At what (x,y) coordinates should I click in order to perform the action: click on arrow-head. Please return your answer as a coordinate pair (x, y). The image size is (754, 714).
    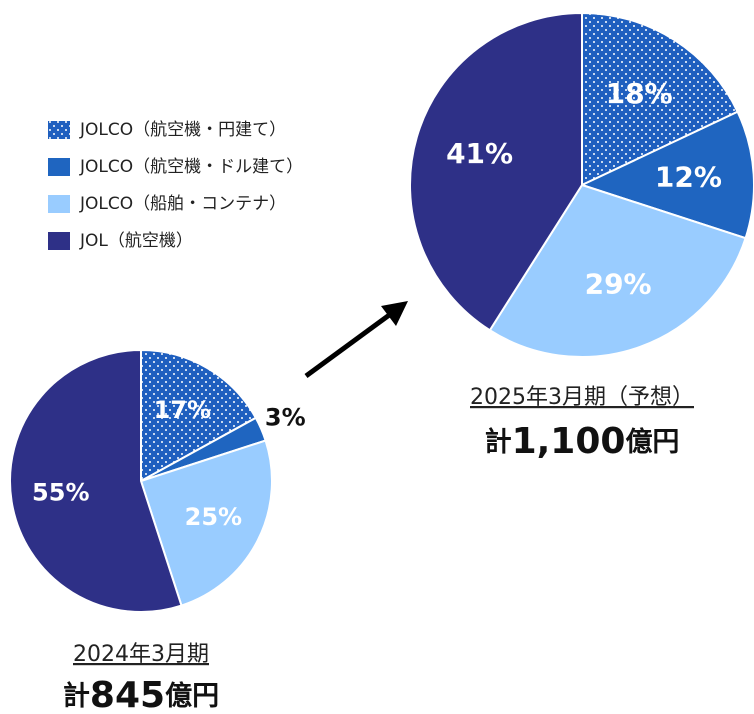
    Looking at the image, I should click on (394, 313).